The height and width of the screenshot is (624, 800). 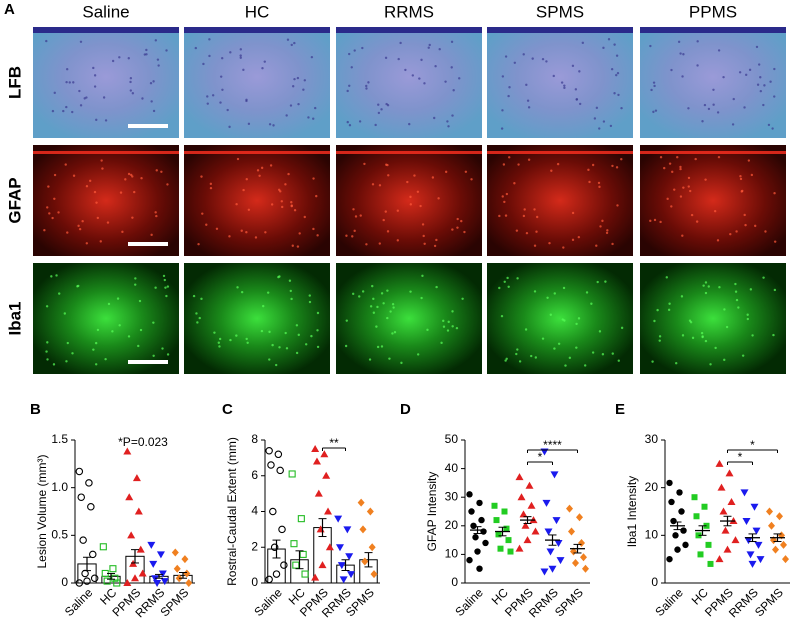 I want to click on column-label: RRMS, so click(x=409, y=11).